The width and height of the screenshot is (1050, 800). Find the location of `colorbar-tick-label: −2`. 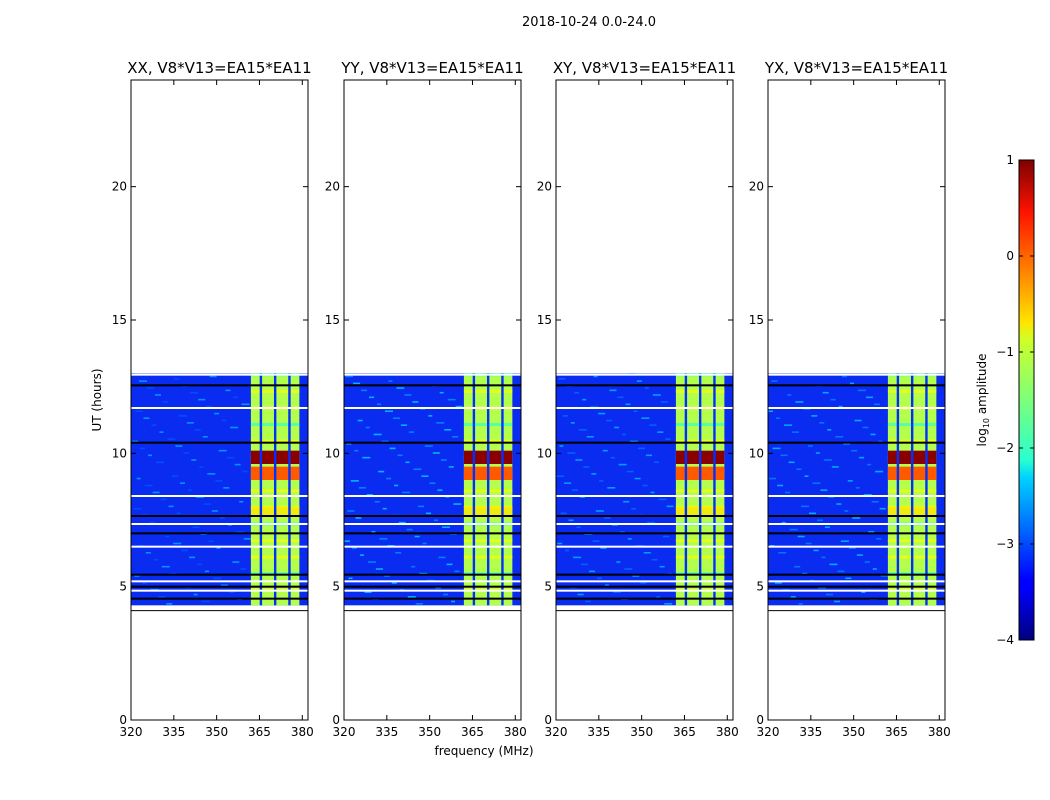

colorbar-tick-label: −2 is located at coordinates (1005, 448).